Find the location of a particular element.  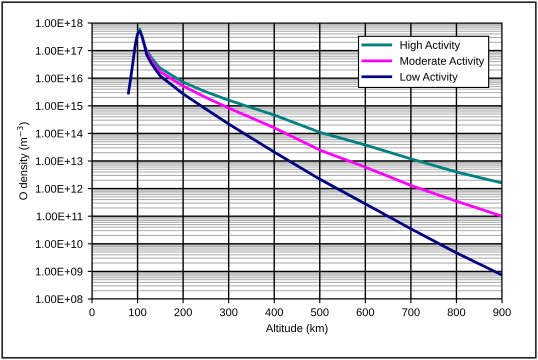

y-tick-label: 1.00E+14 is located at coordinates (59, 134).